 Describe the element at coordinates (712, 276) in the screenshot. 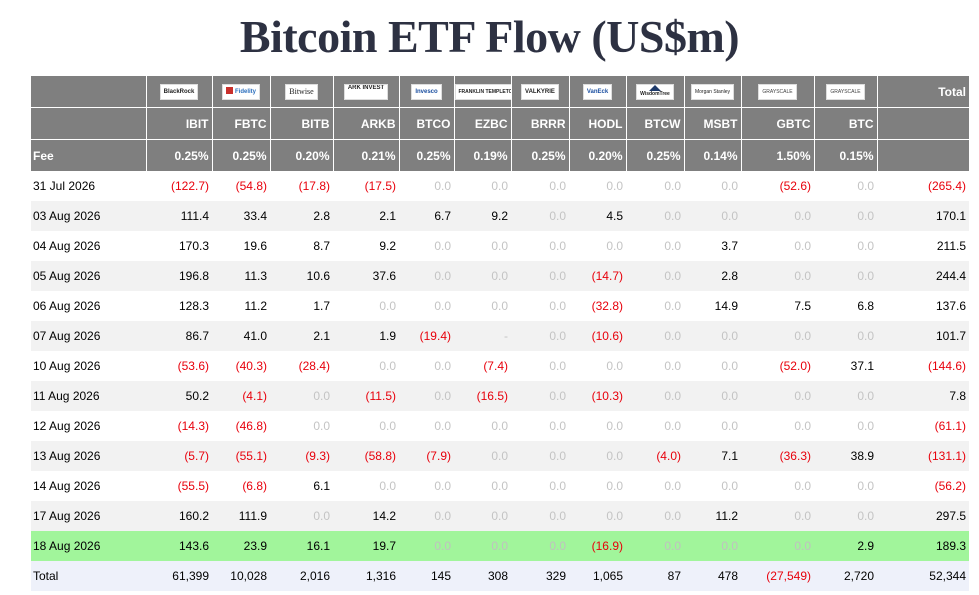

I see `flow-cell-msbt: 2.8` at that location.